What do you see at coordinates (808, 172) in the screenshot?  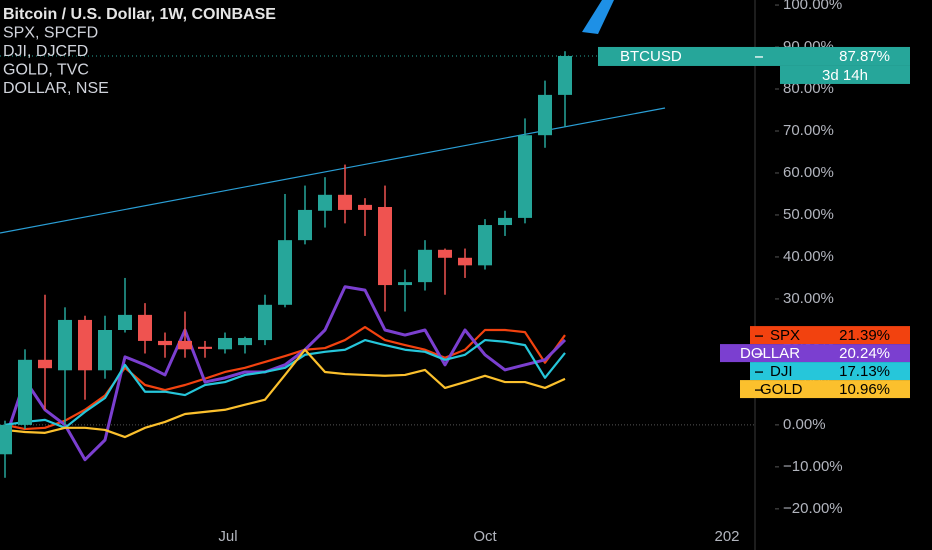 I see `y-tick-label: 60.00%` at bounding box center [808, 172].